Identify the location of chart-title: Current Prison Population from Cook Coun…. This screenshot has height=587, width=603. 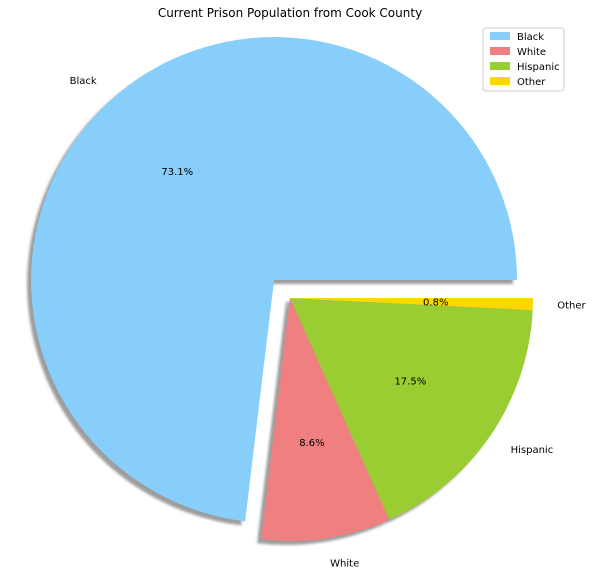
(290, 13).